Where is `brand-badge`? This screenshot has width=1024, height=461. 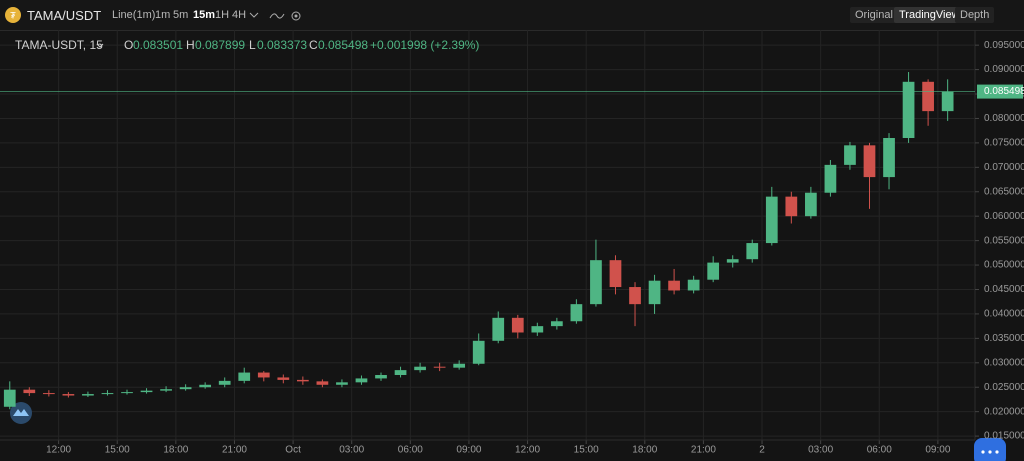 brand-badge is located at coordinates (21, 413).